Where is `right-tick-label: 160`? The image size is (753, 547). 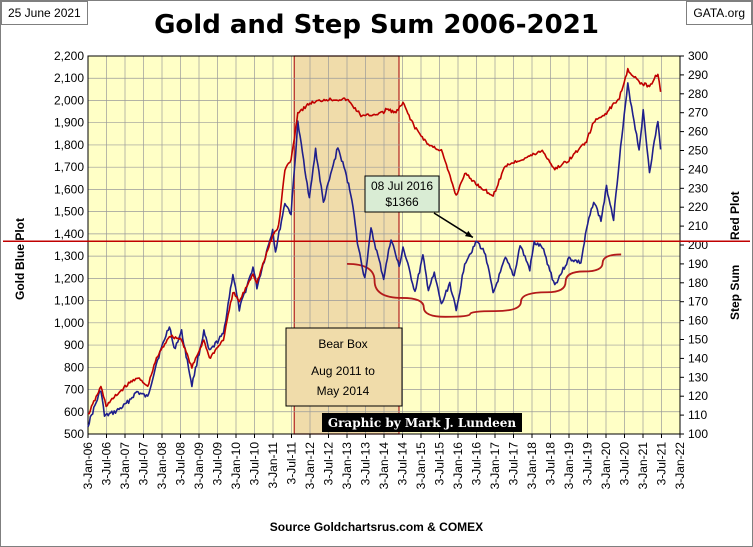 right-tick-label: 160 is located at coordinates (698, 321).